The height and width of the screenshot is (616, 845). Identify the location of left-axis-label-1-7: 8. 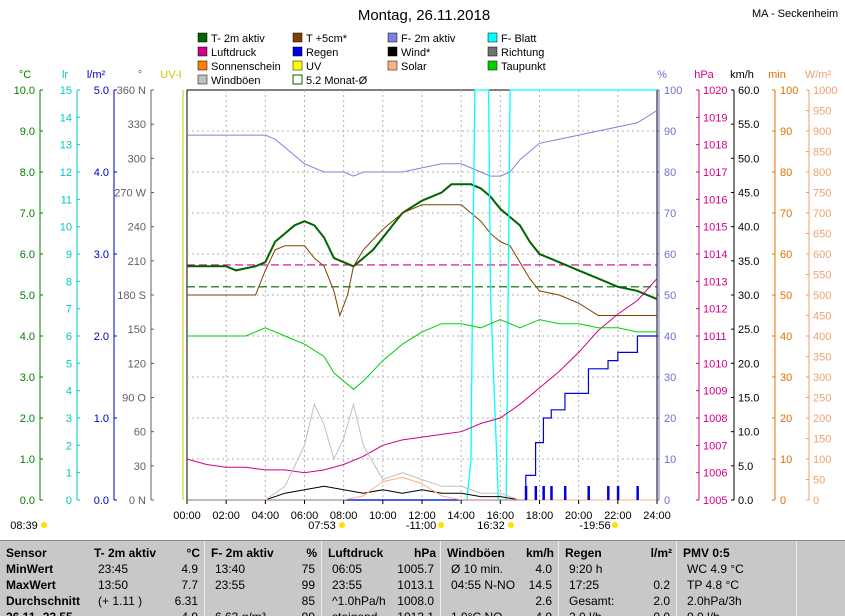
(69, 282).